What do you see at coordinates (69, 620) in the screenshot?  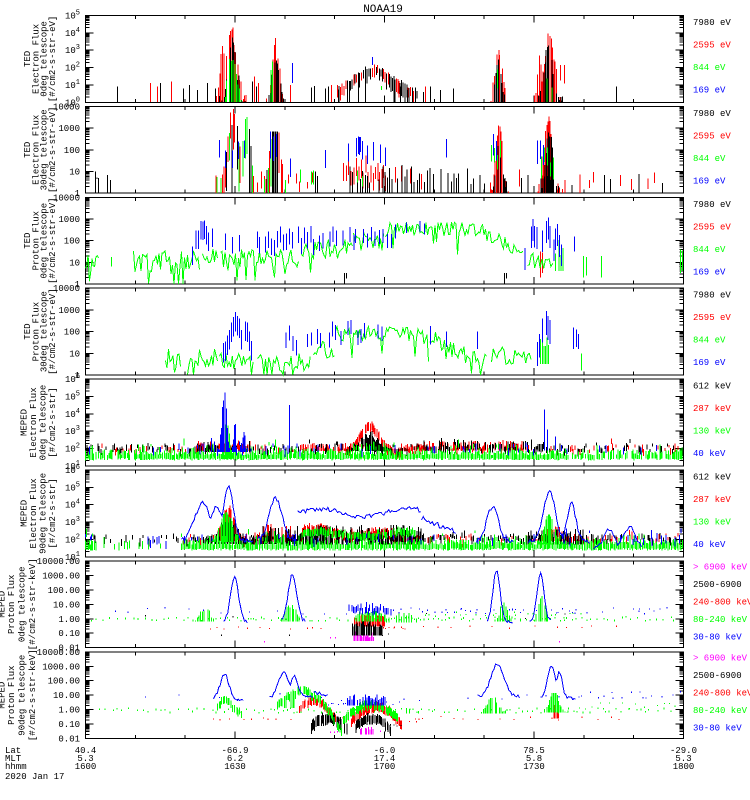 I see `svg-text: 1.00` at bounding box center [69, 620].